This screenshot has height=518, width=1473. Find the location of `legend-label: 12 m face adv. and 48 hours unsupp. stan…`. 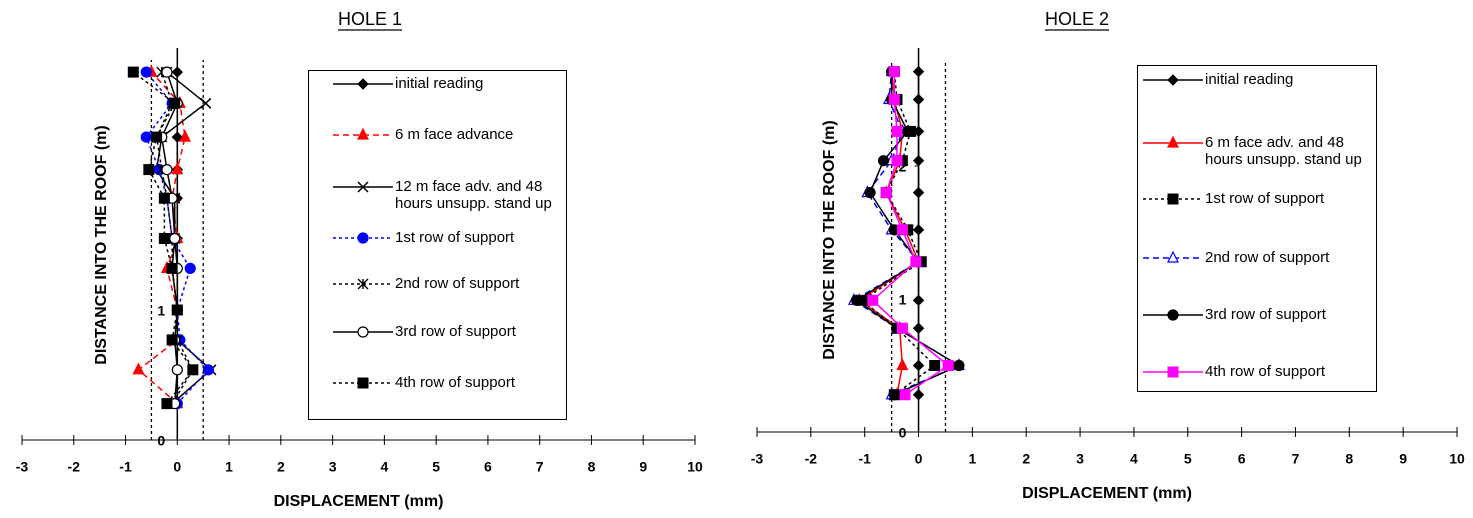

legend-label: 12 m face adv. and 48 hours unsupp. stan… is located at coordinates (473, 195).